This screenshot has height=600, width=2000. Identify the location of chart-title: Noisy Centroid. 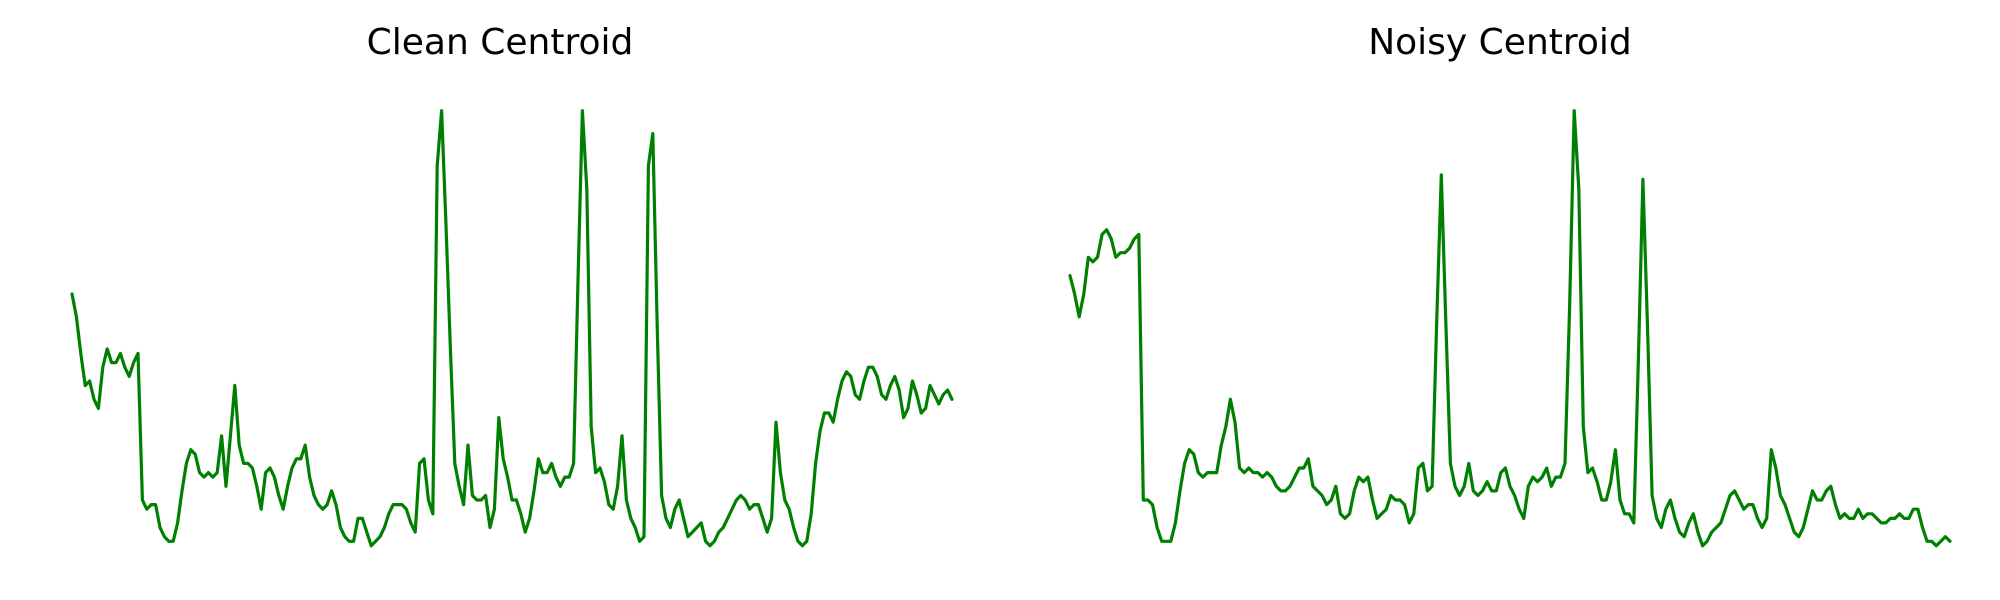
(1500, 42).